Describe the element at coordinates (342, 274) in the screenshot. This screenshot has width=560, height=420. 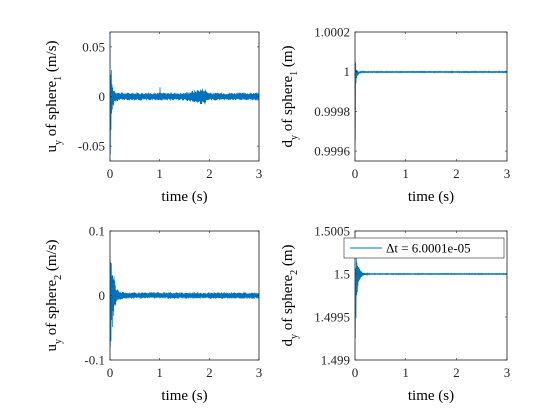
I see `y-tick-label: 1.5` at that location.